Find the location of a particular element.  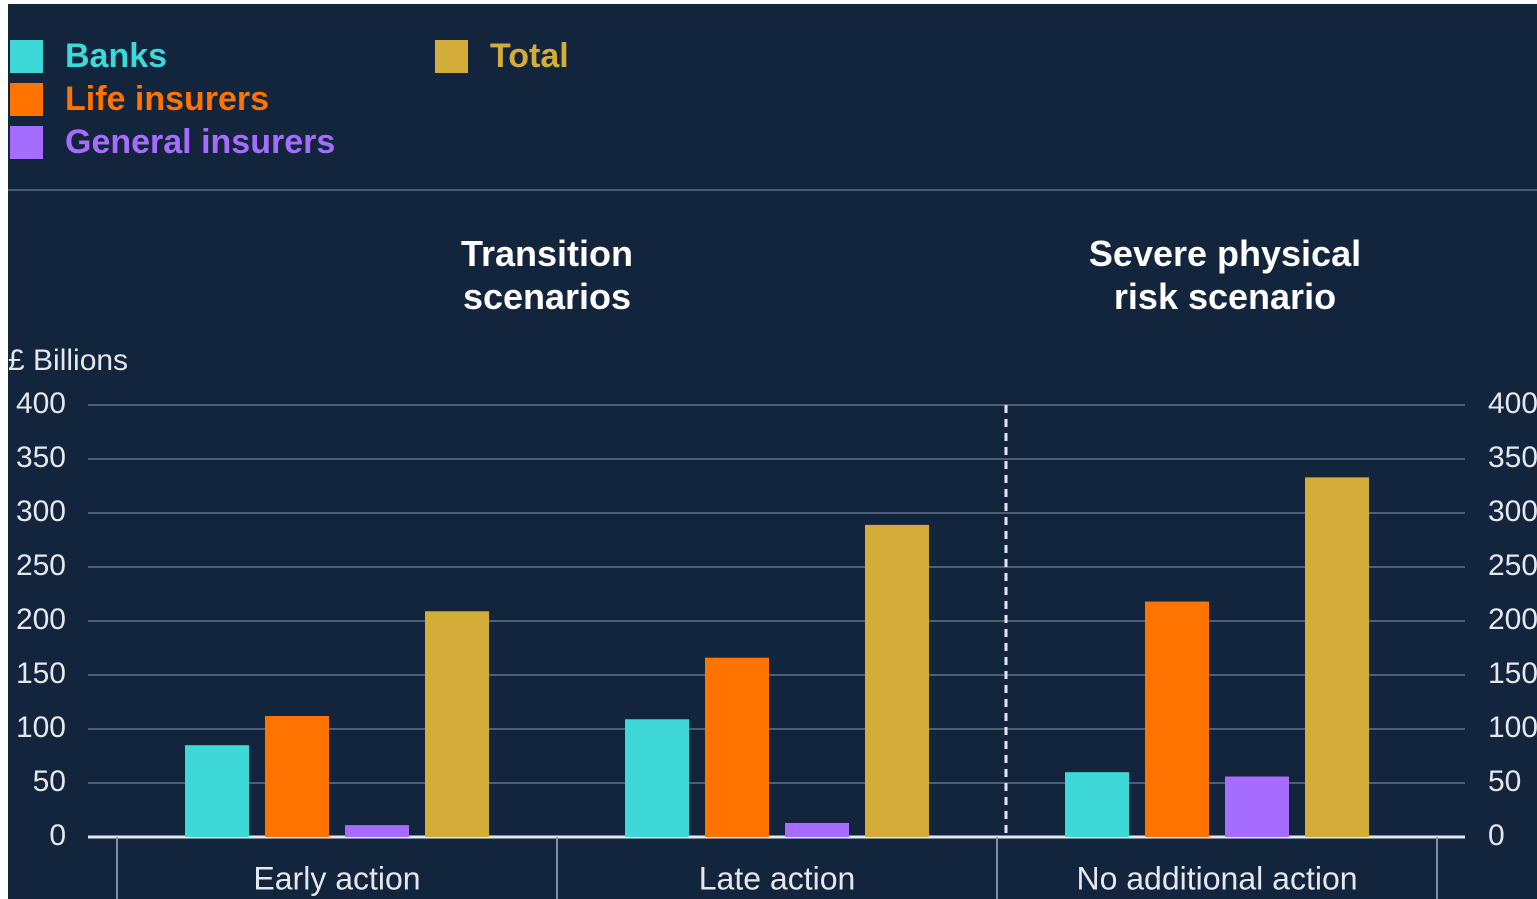

y2-tick-label: 350 is located at coordinates (1512, 457).